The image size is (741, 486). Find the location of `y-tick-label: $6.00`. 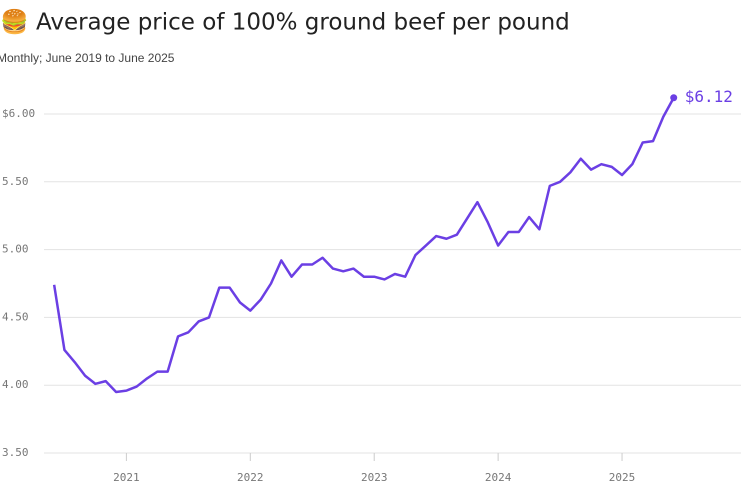

y-tick-label: $6.00 is located at coordinates (18, 113).